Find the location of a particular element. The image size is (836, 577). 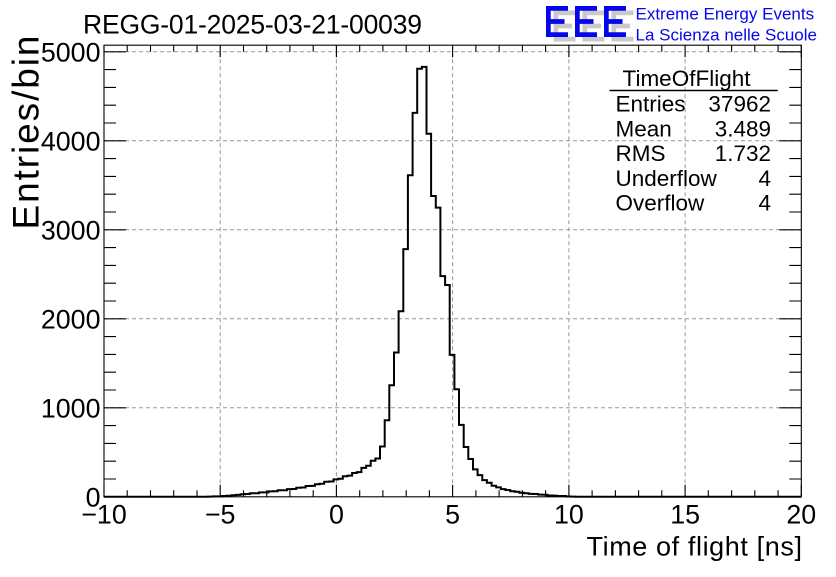

svg-text: 1000 is located at coordinates (71, 408).